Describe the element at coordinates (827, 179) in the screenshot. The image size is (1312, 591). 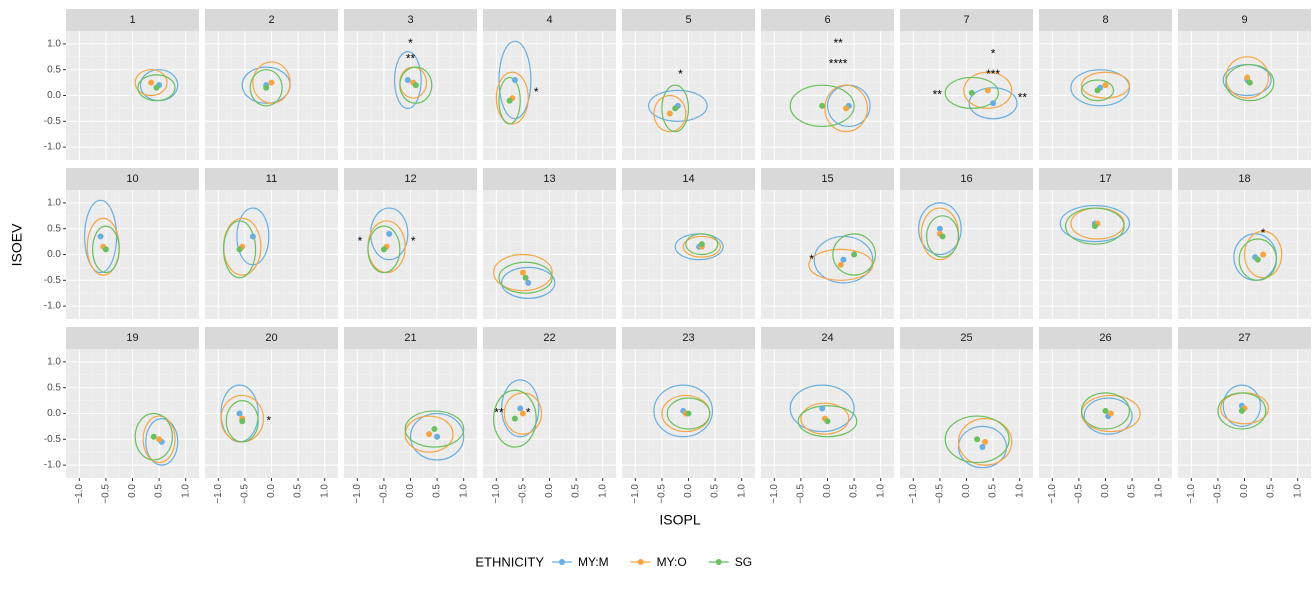
I see `strip-label: 15` at that location.